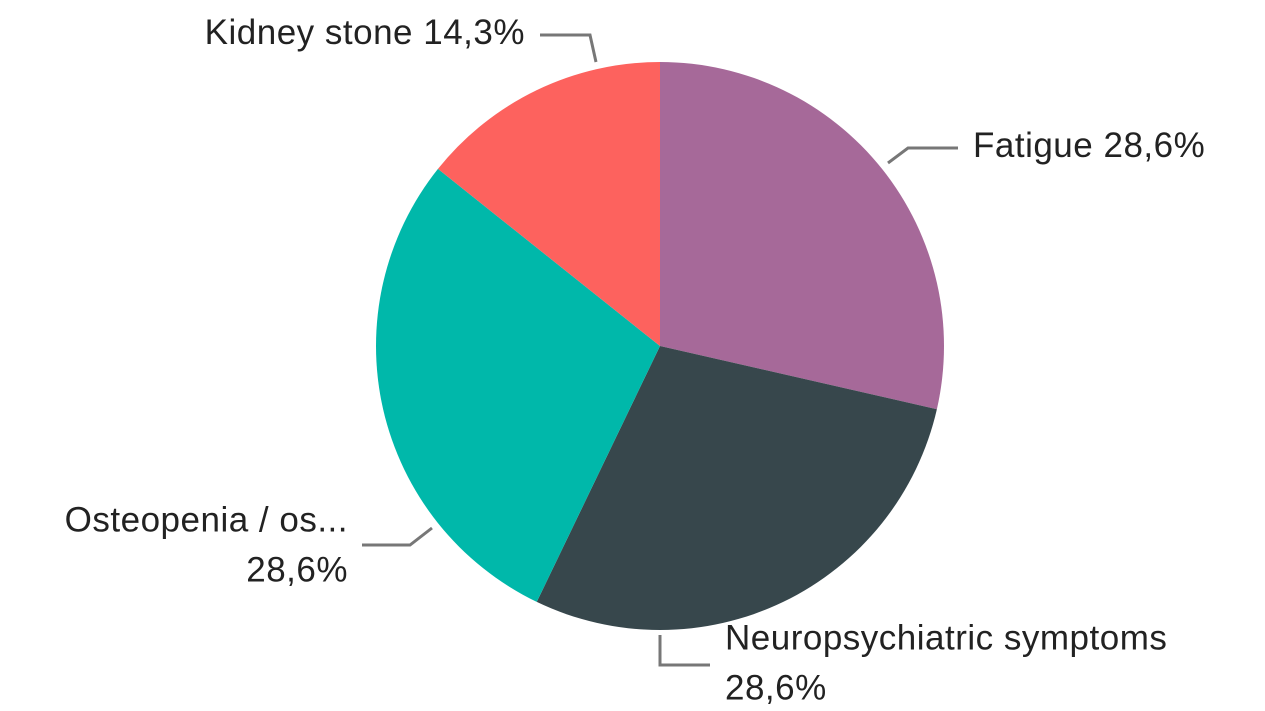  What do you see at coordinates (309, 32) in the screenshot?
I see `category-label: Kidney stone` at bounding box center [309, 32].